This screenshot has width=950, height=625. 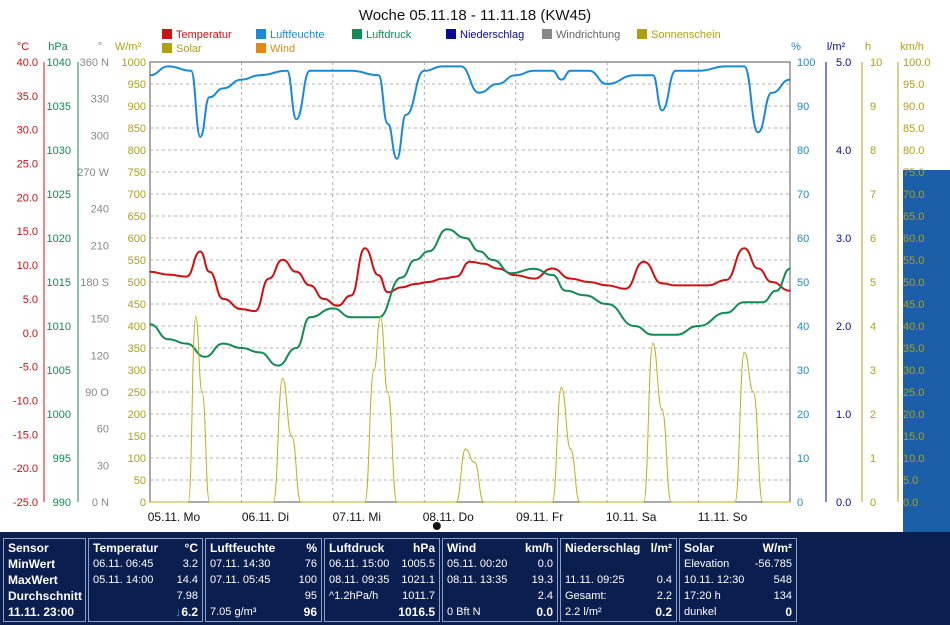 I want to click on temp-current-value: 6.2, so click(x=189, y=612).